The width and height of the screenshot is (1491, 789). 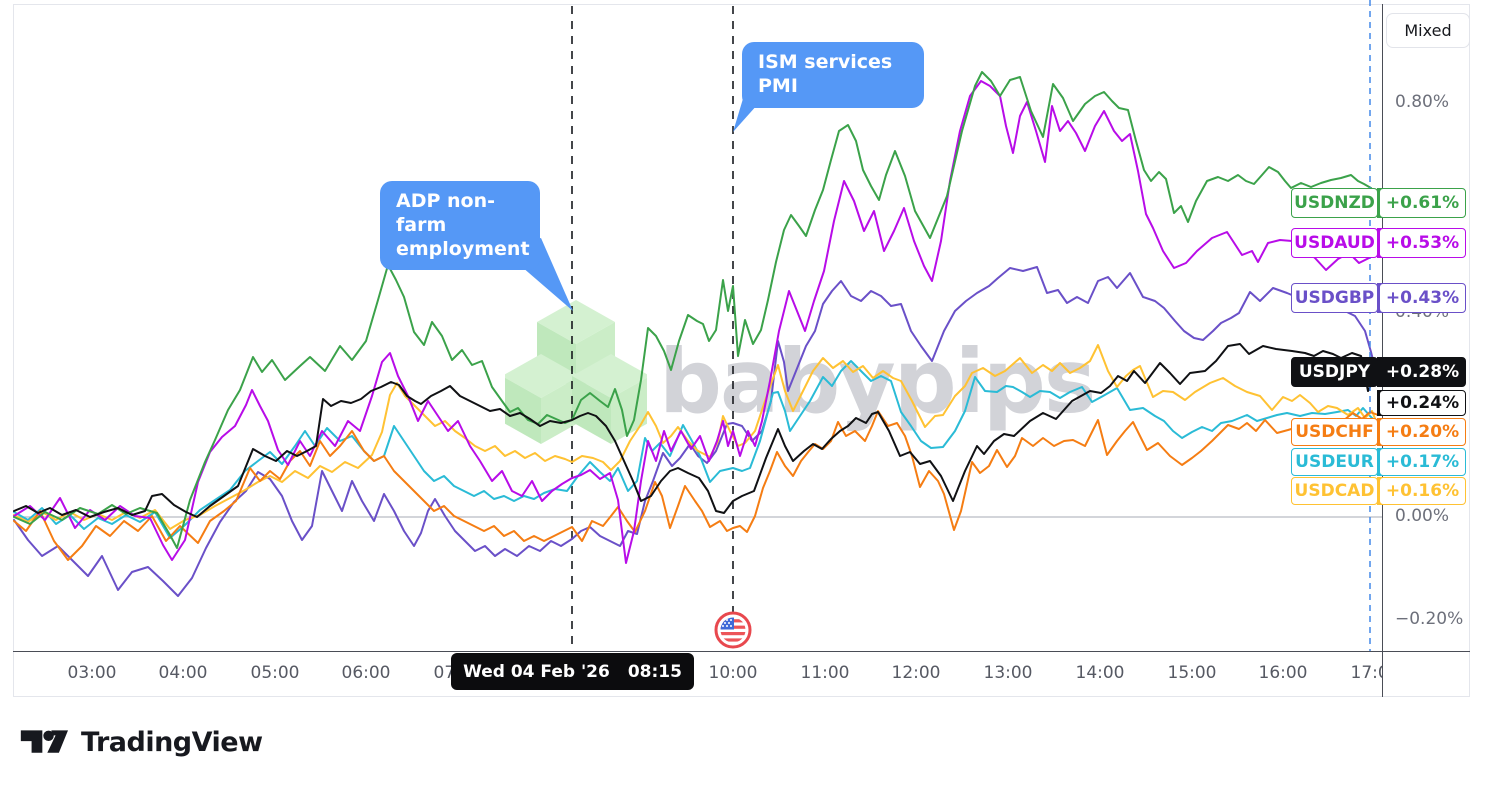 What do you see at coordinates (1283, 673) in the screenshot?
I see `time-tick-16:00: 16:00` at bounding box center [1283, 673].